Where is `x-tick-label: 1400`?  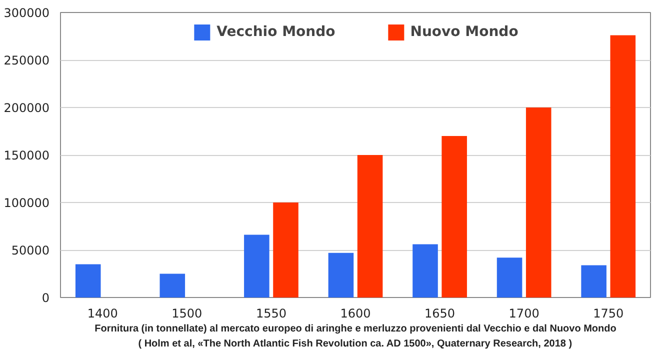 x-tick-label: 1400 is located at coordinates (102, 313).